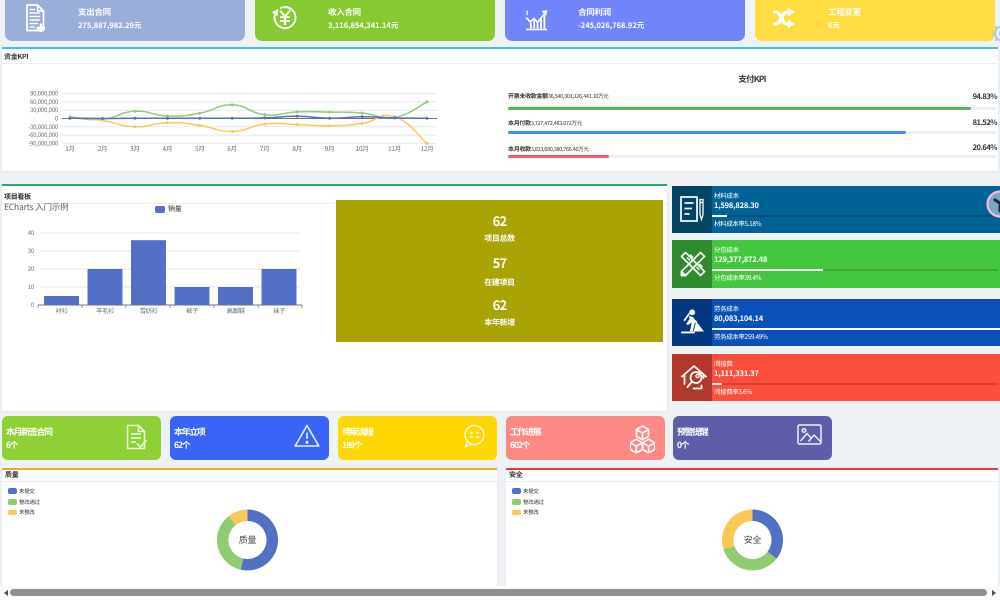 Image resolution: width=1000 pixels, height=600 pixels. What do you see at coordinates (192, 310) in the screenshot?
I see `svg-text: 裤子` at bounding box center [192, 310].